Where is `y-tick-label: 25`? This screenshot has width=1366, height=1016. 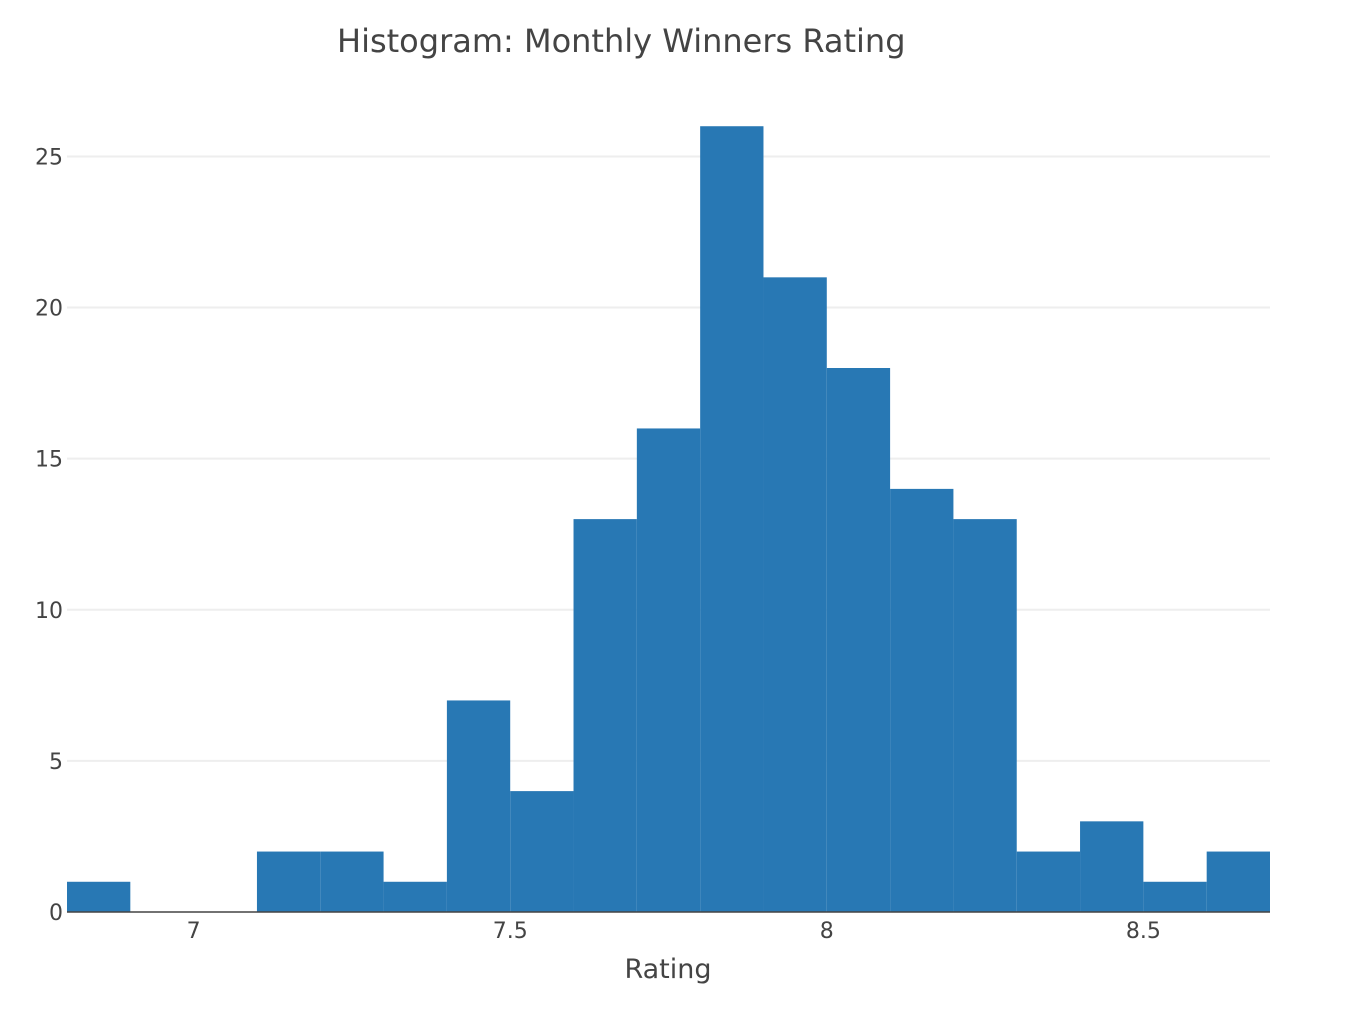
y-tick-label: 25 is located at coordinates (49, 157).